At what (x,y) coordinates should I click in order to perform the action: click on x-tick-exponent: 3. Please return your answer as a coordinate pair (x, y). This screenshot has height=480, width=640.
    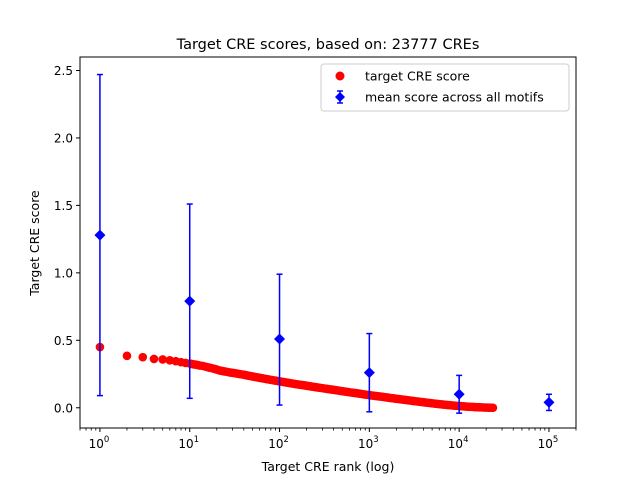
    Looking at the image, I should click on (375, 440).